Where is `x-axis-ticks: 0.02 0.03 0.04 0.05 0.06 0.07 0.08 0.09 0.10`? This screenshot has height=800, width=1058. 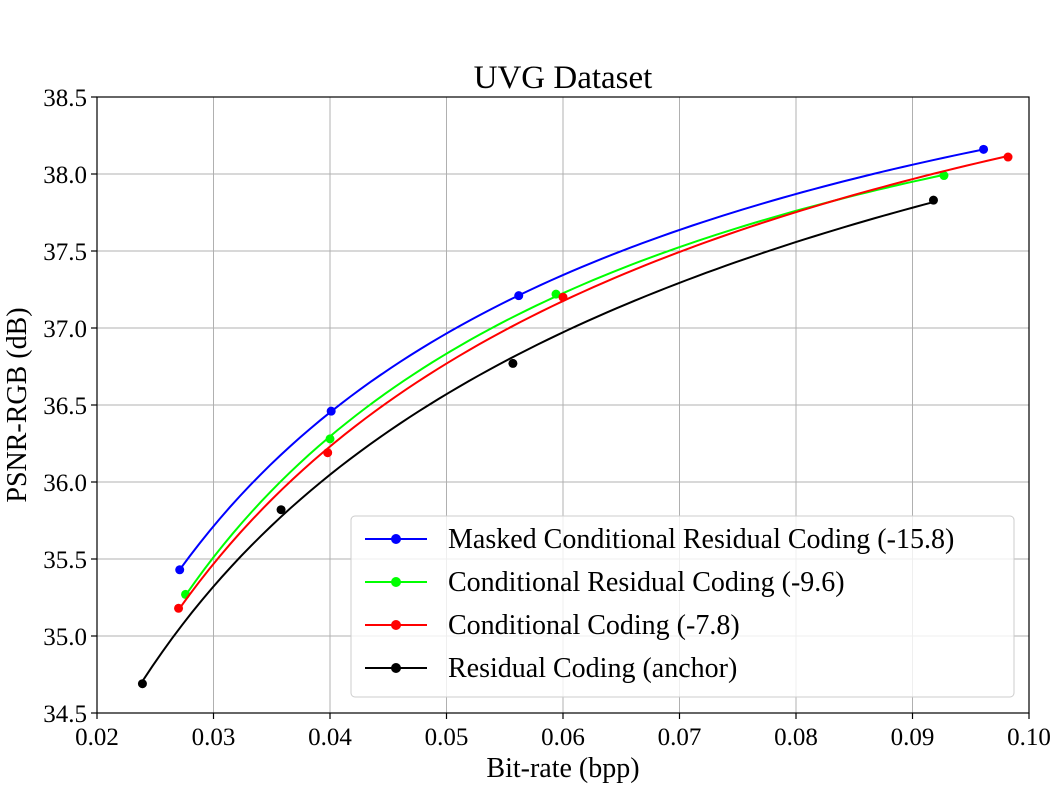
x-axis-ticks: 0.02 0.03 0.04 0.05 0.06 0.07 0.08 0.09 0.10 is located at coordinates (563, 732).